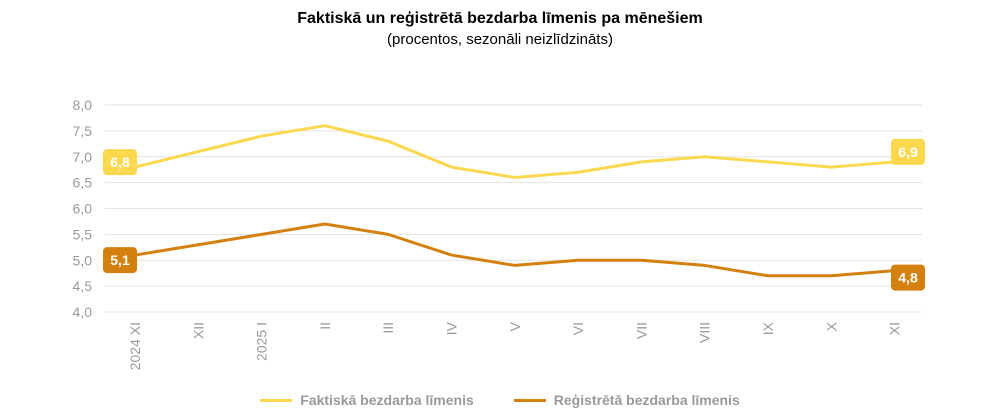 This screenshot has height=420, width=1000. What do you see at coordinates (198, 330) in the screenshot?
I see `x-tick-label: XII` at bounding box center [198, 330].